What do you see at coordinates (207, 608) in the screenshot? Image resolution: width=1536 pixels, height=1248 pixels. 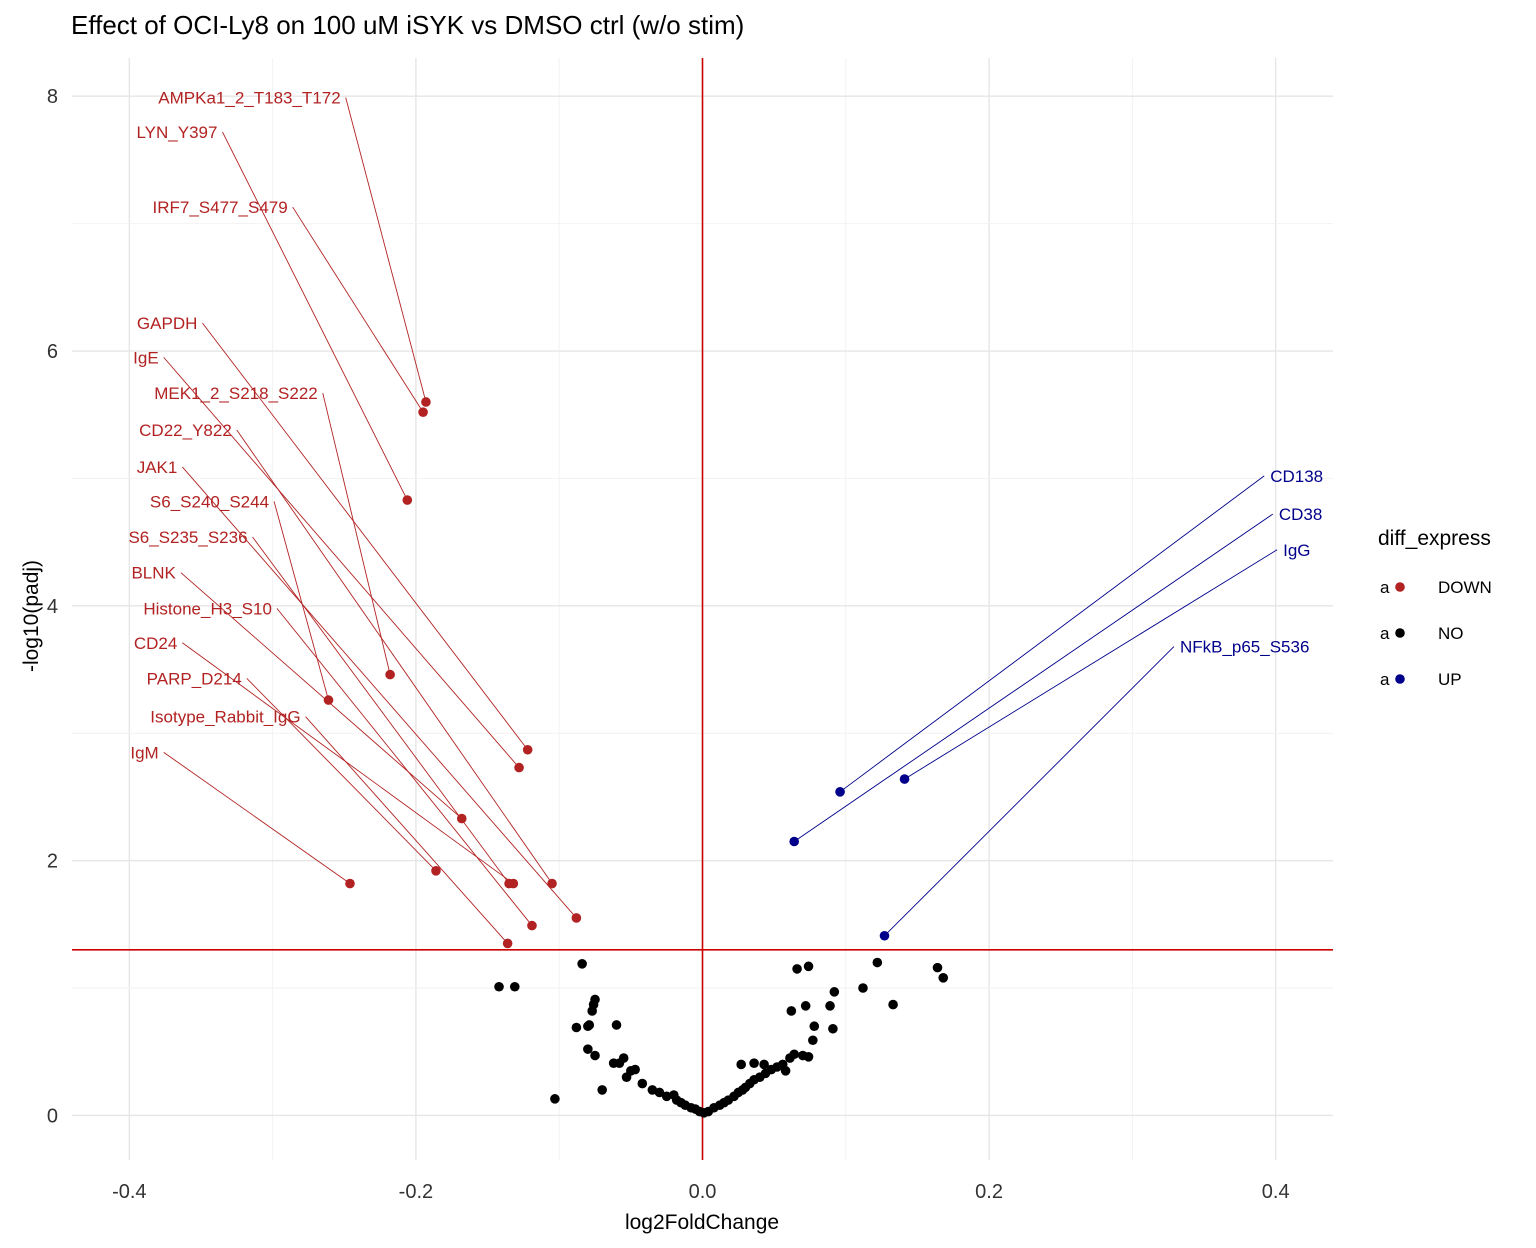 I see `point-label: Histone_H3_S10` at bounding box center [207, 608].